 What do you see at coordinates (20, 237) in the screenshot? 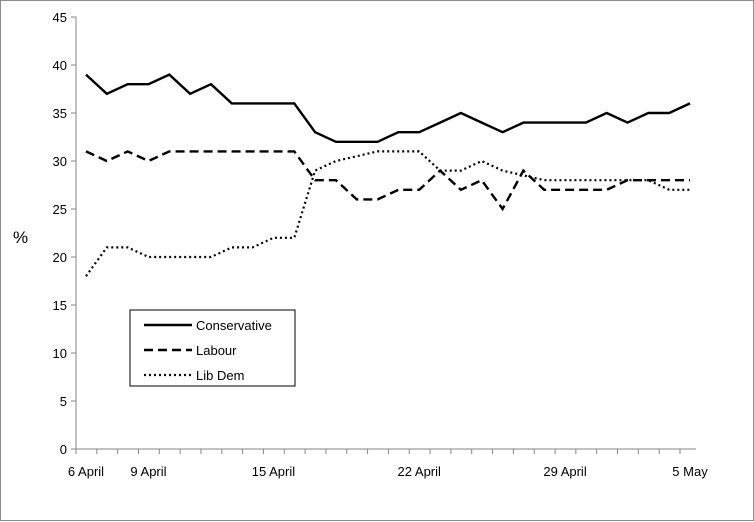
I see `y-axis-label: %` at bounding box center [20, 237].